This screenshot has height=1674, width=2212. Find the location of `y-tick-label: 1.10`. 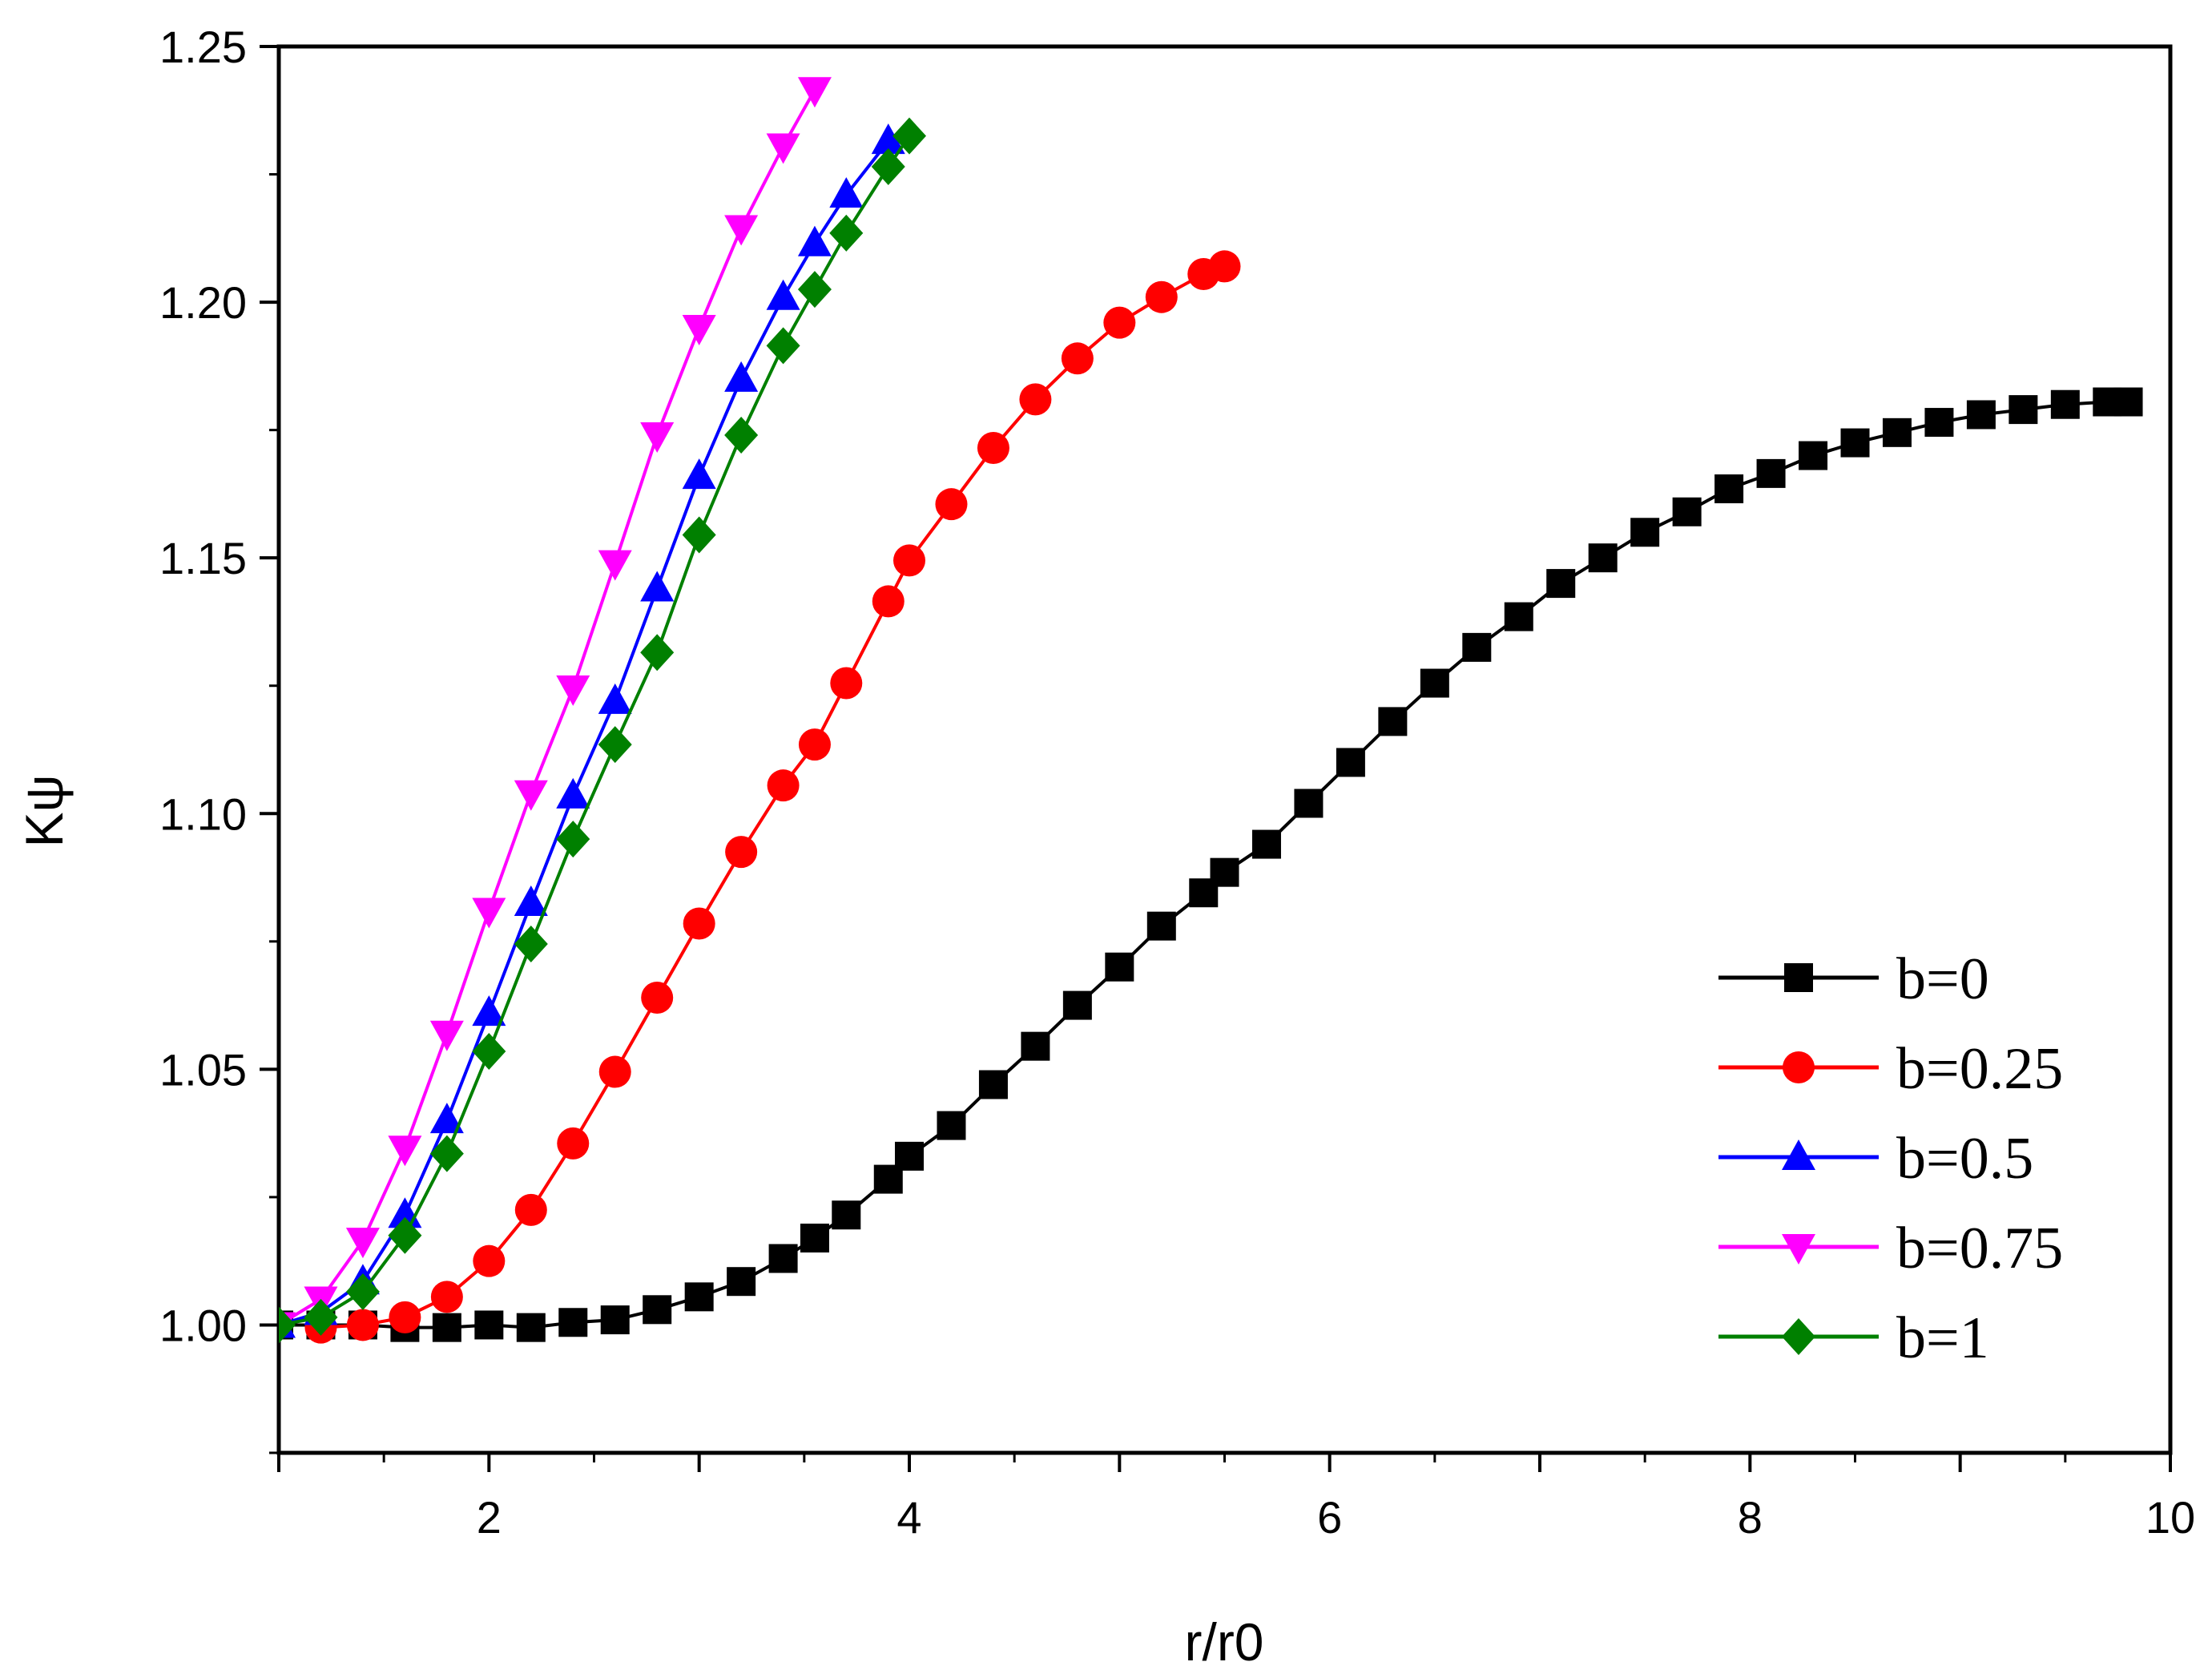

y-tick-label: 1.10 is located at coordinates (203, 814).